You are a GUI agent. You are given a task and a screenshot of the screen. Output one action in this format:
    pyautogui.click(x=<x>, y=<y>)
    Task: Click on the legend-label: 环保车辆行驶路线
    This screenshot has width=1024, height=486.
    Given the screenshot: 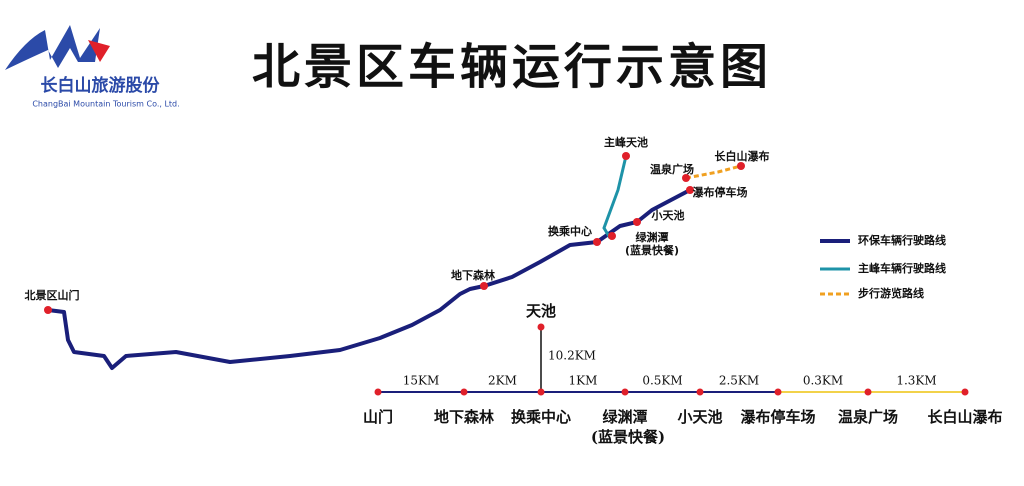 What is the action you would take?
    pyautogui.click(x=902, y=240)
    